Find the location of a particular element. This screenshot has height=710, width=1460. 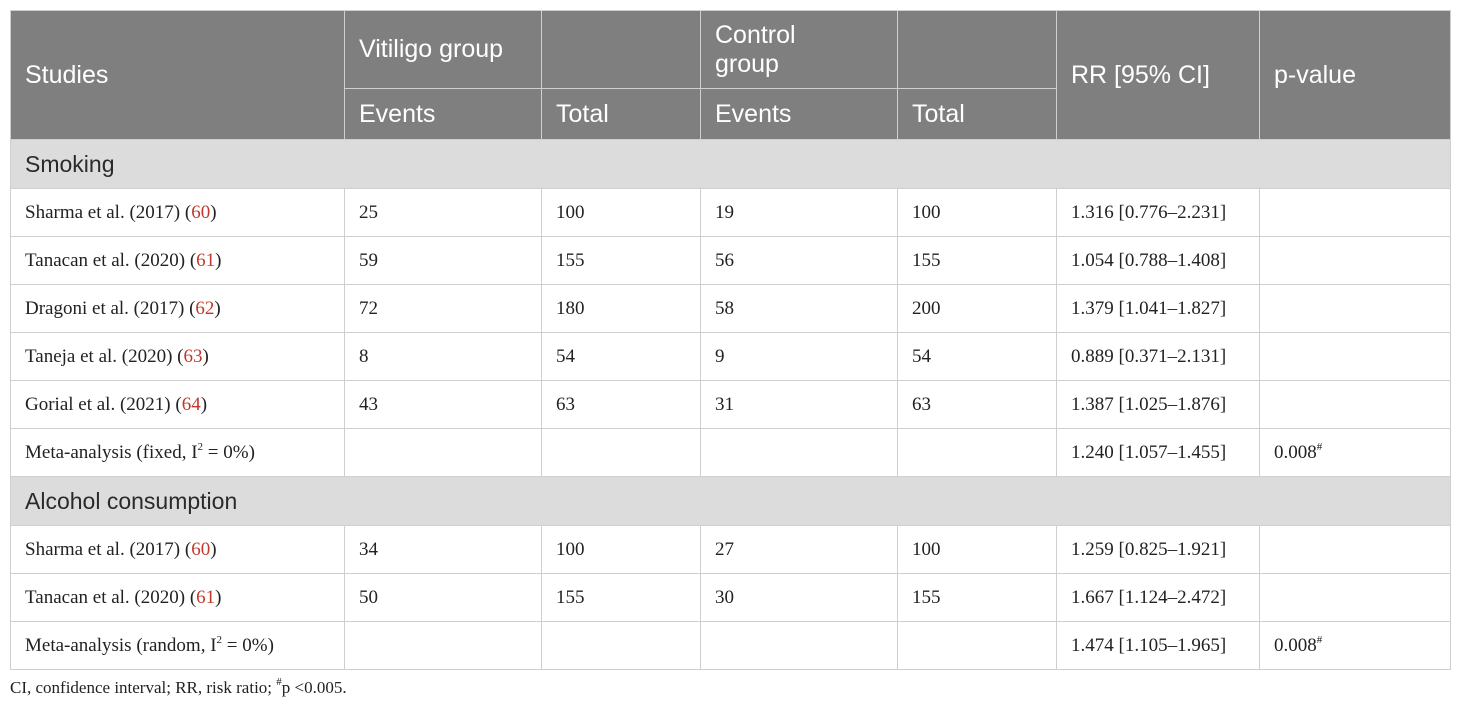

control-events-cell: 30 is located at coordinates (799, 597).